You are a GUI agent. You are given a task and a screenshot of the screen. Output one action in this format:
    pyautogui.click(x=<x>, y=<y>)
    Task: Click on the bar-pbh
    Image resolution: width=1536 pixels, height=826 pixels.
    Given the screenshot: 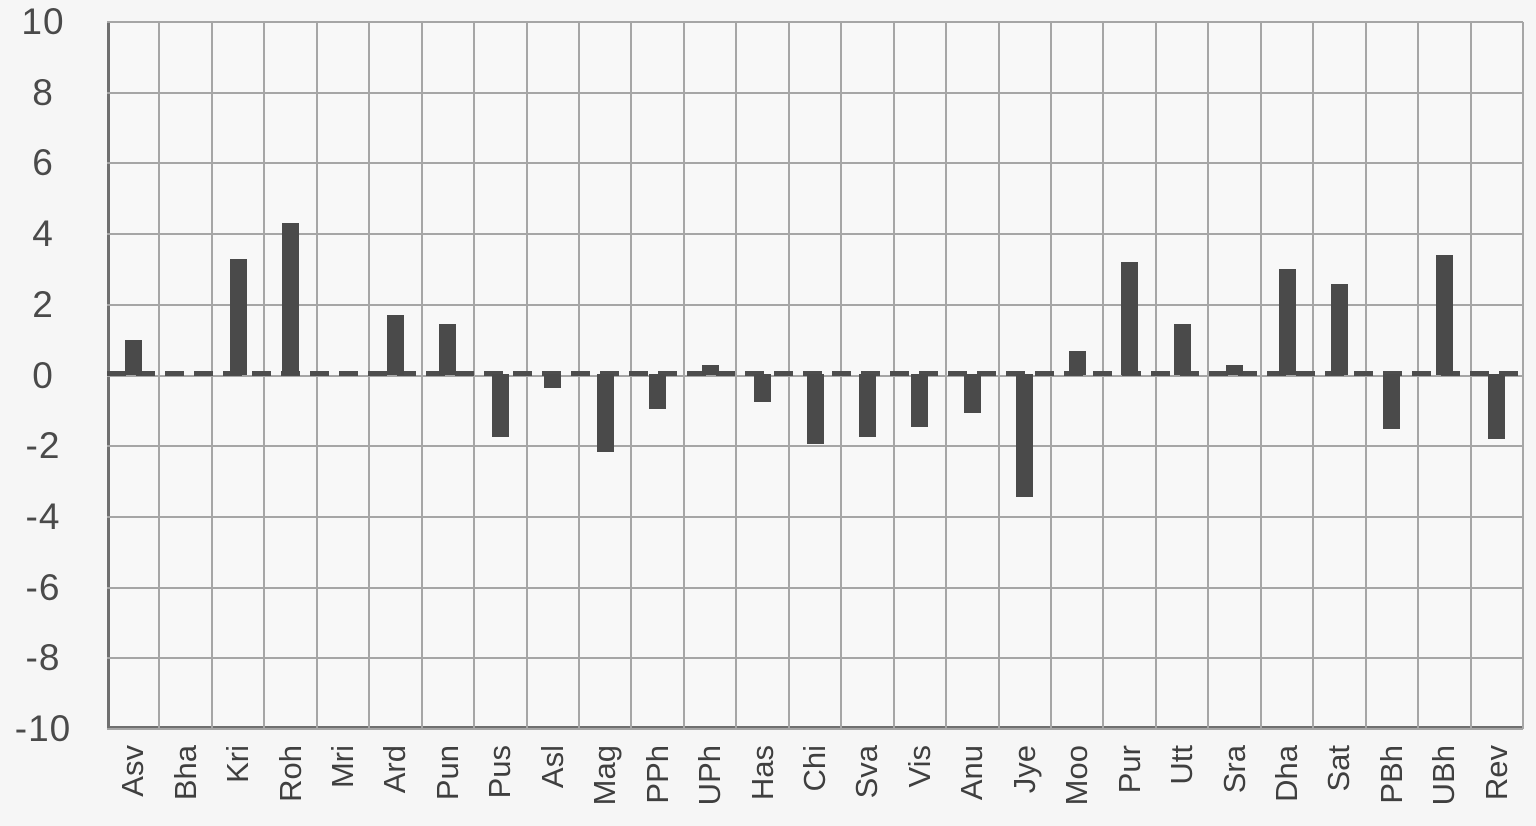 What is the action you would take?
    pyautogui.click(x=1392, y=401)
    